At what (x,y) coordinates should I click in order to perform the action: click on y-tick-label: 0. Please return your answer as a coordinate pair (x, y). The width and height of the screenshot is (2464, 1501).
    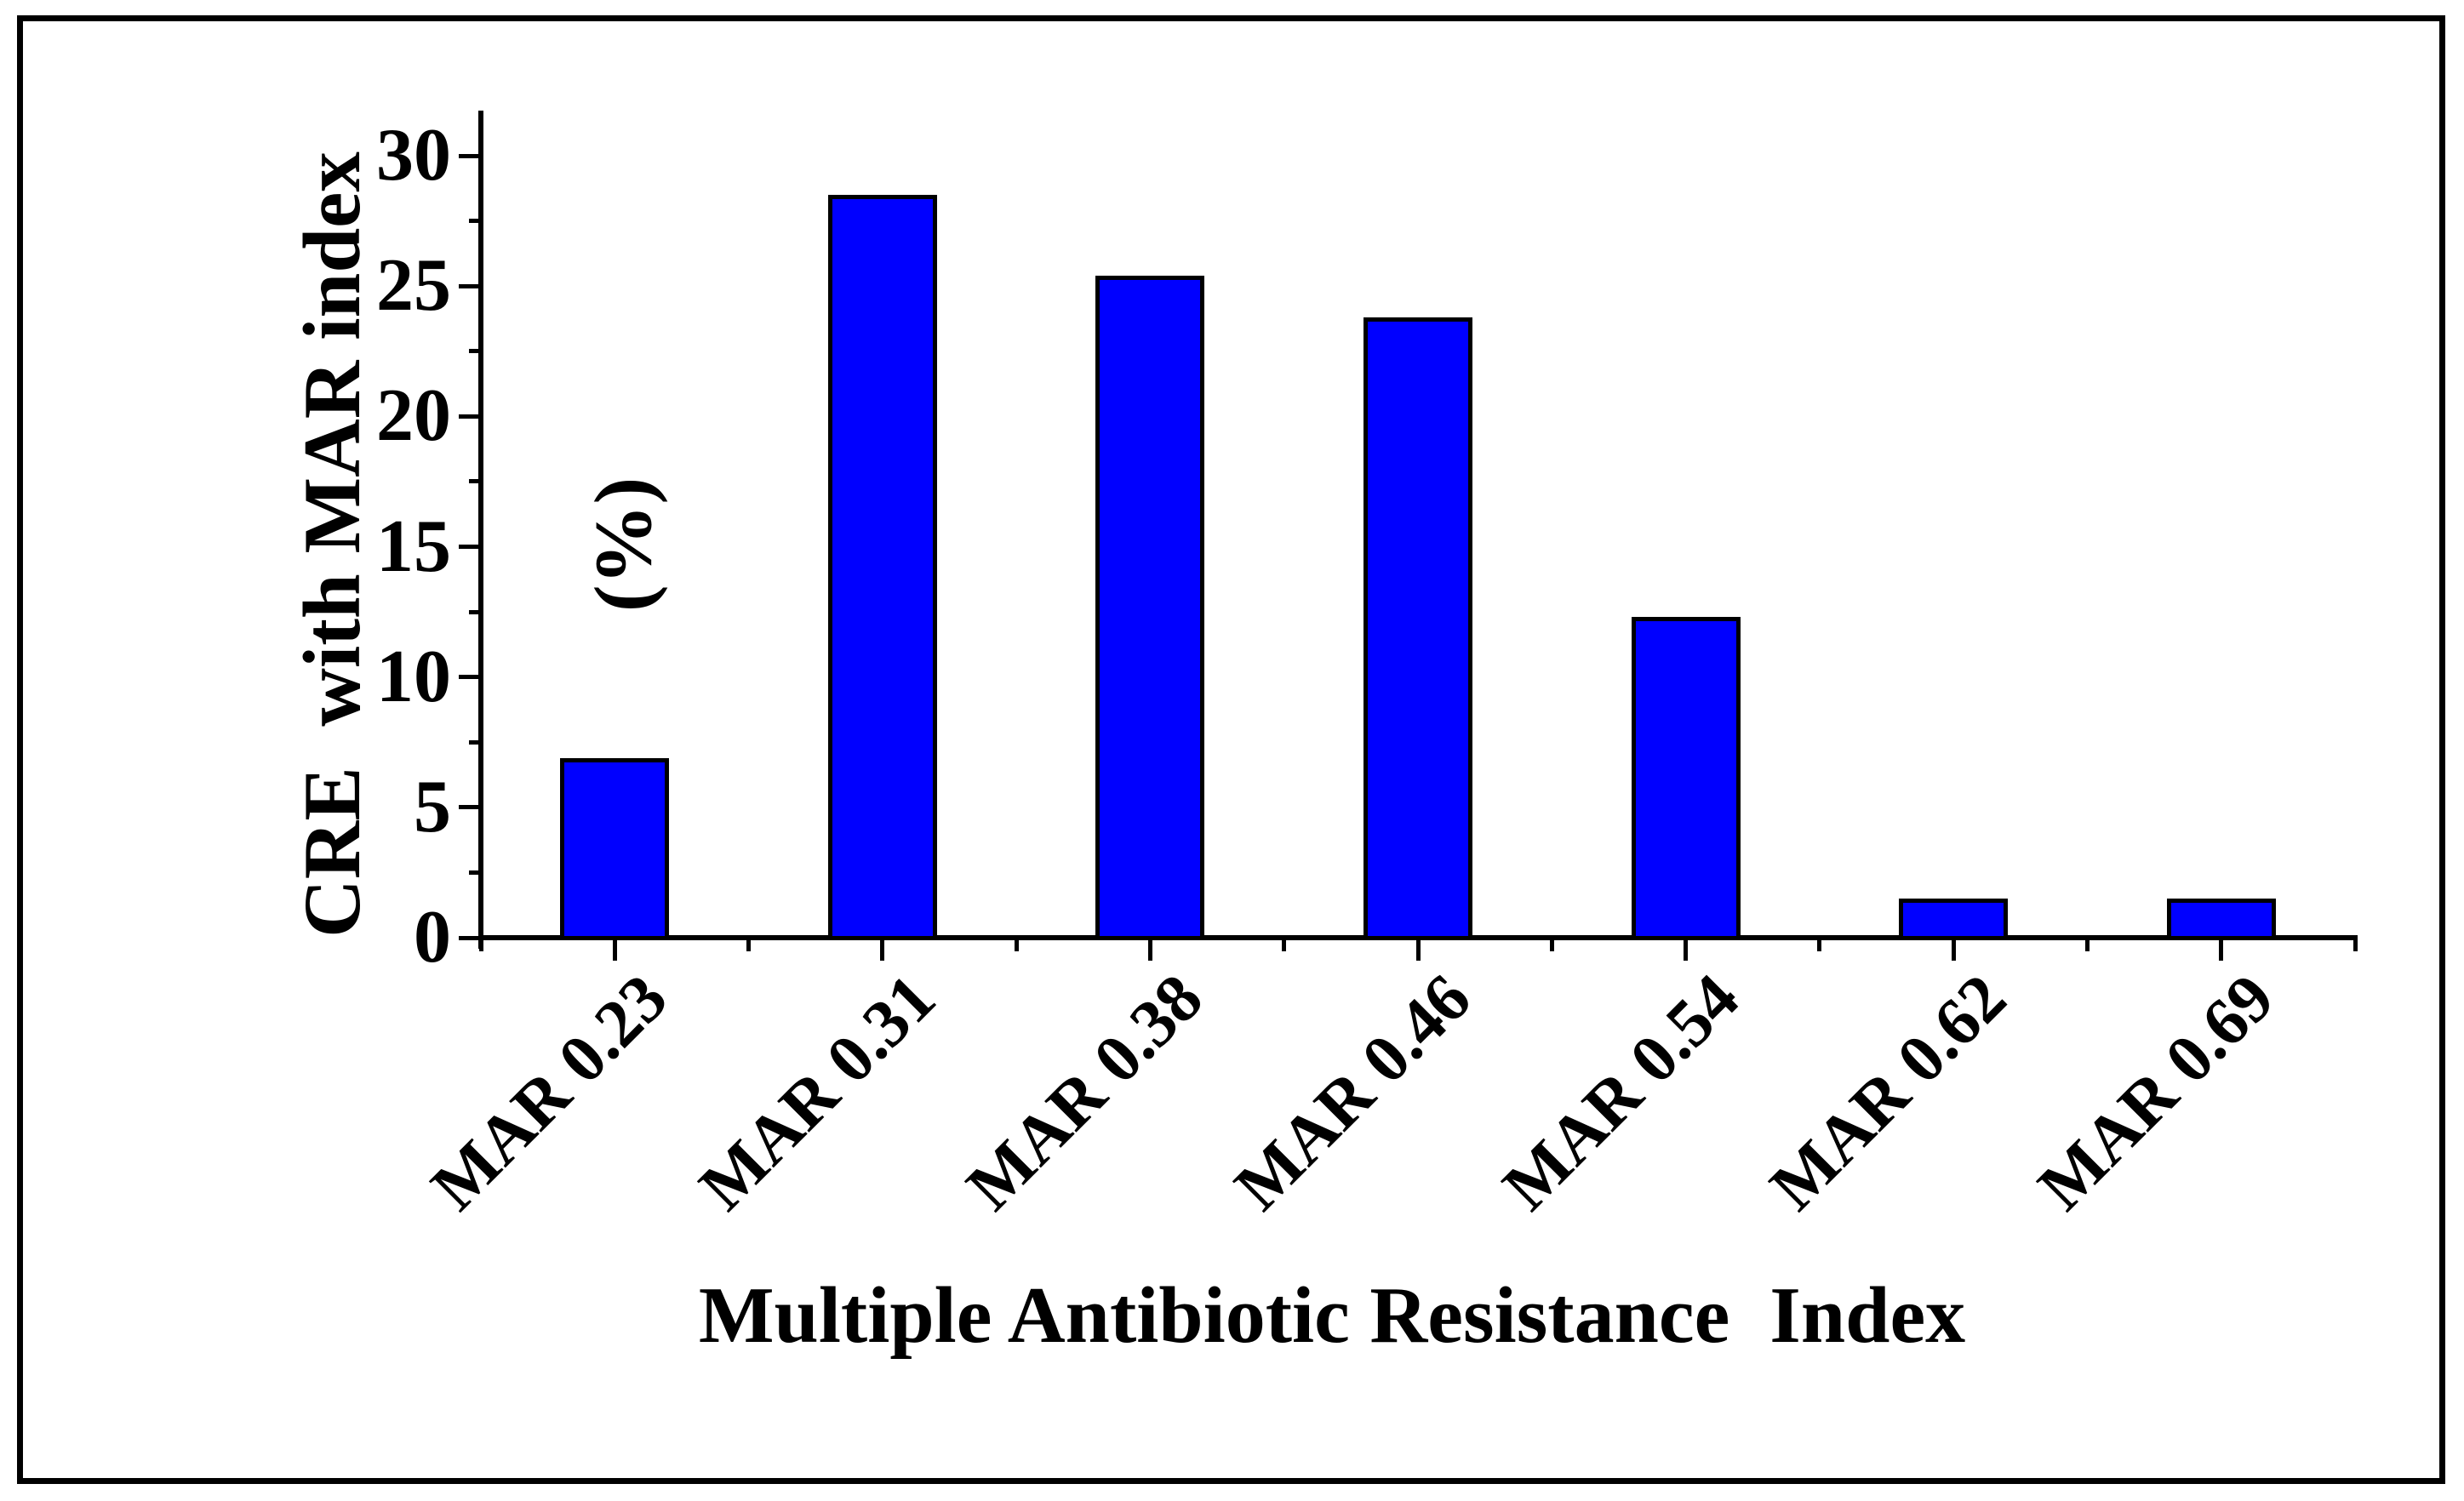
    Looking at the image, I should click on (432, 937).